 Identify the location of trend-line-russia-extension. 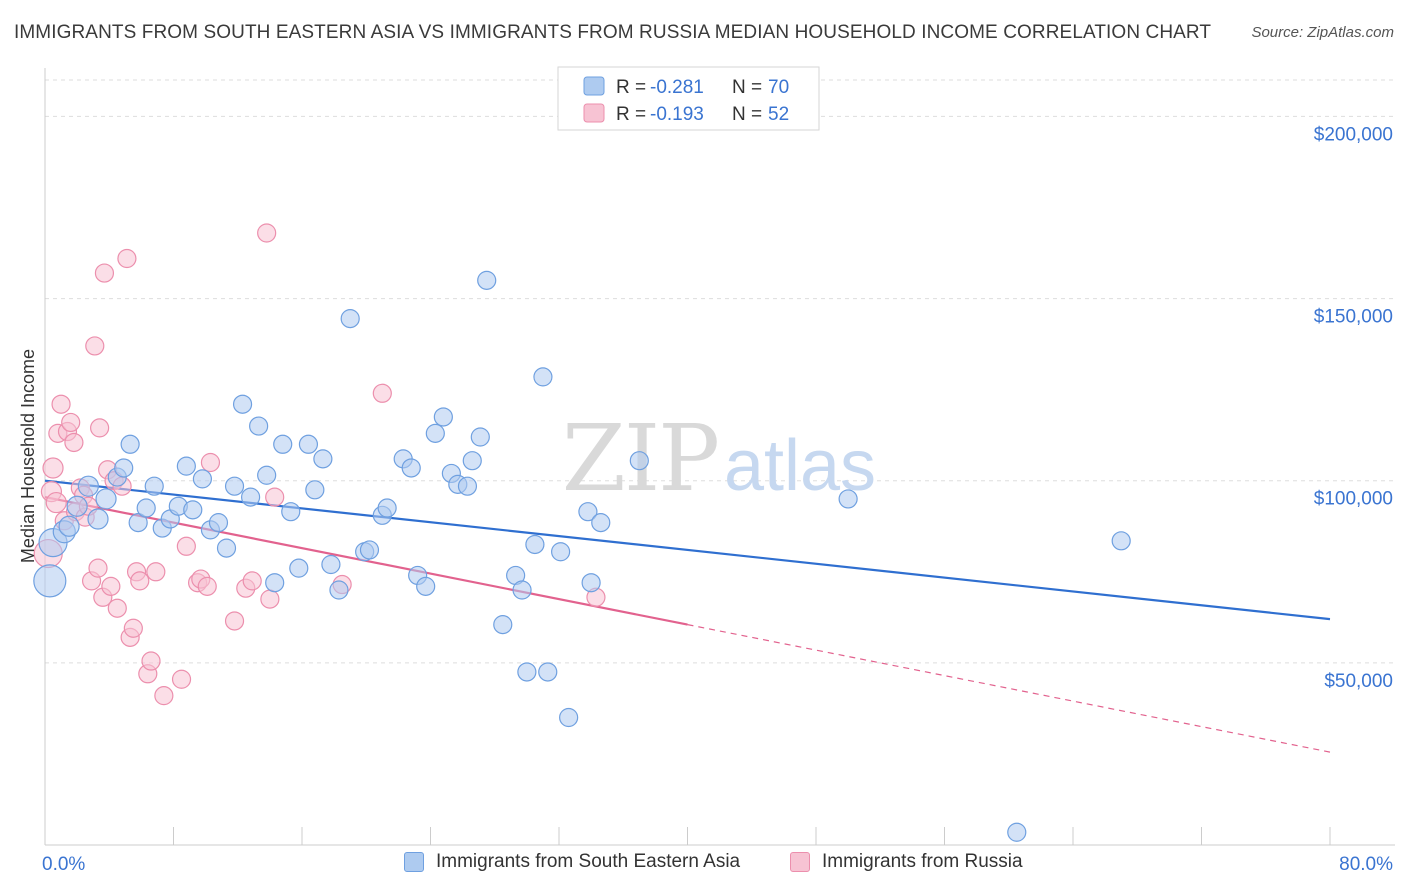
(1009, 688).